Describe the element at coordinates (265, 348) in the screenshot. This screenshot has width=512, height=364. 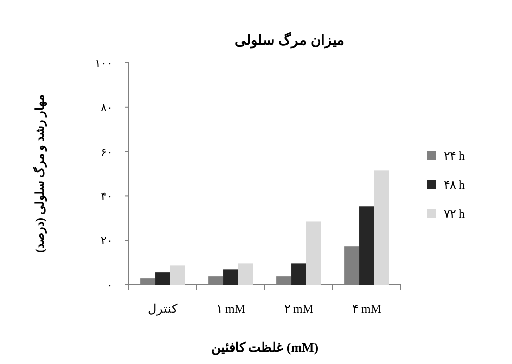
I see `x-axis-title: غلظت کافئین (mM)` at that location.